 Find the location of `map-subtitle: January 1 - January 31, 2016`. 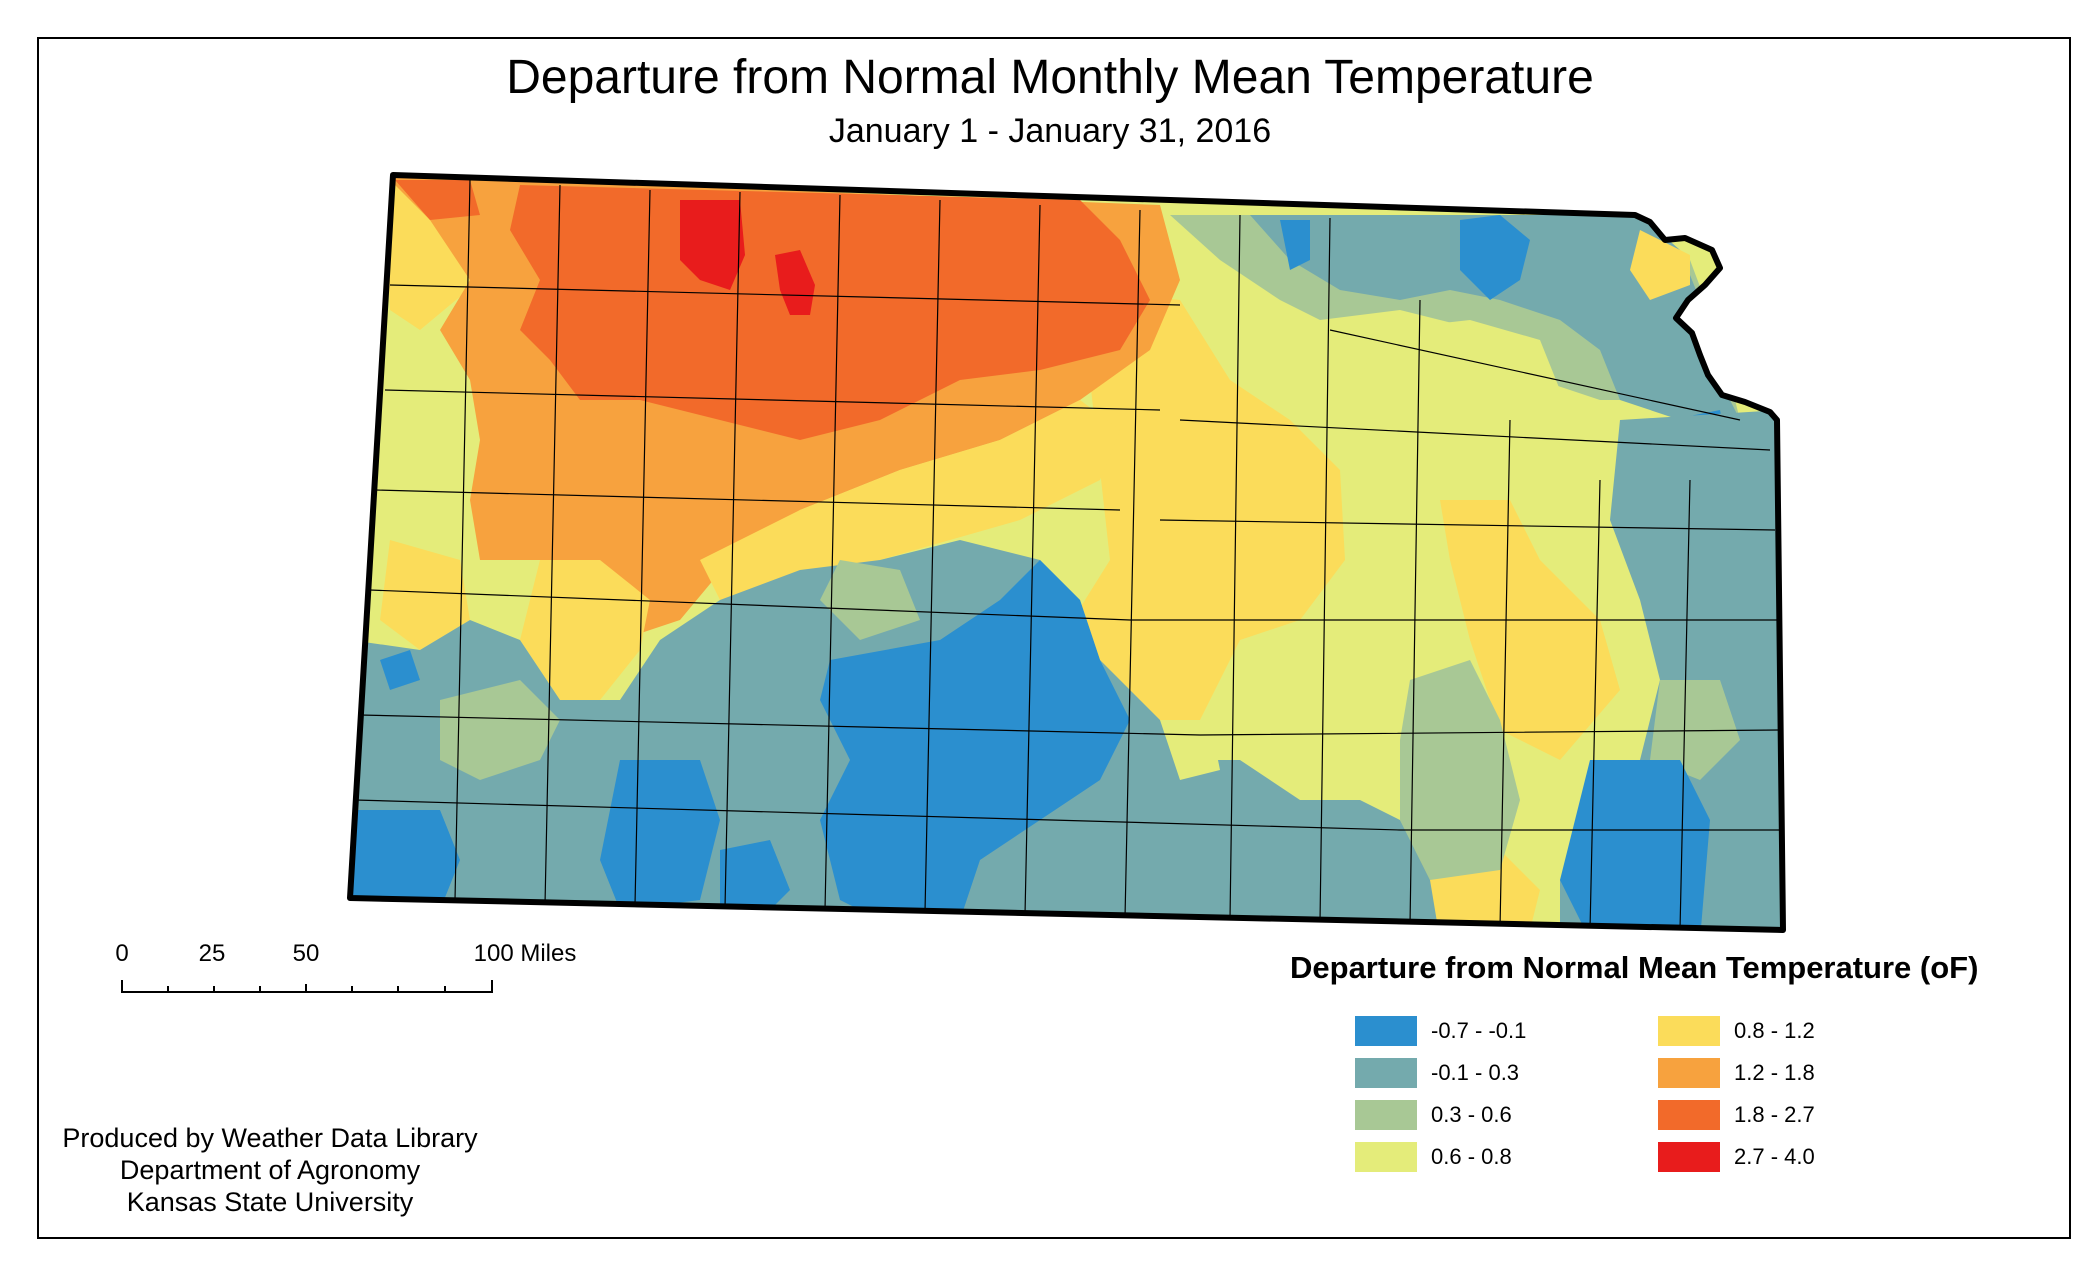

map-subtitle: January 1 - January 31, 2016 is located at coordinates (1050, 131).